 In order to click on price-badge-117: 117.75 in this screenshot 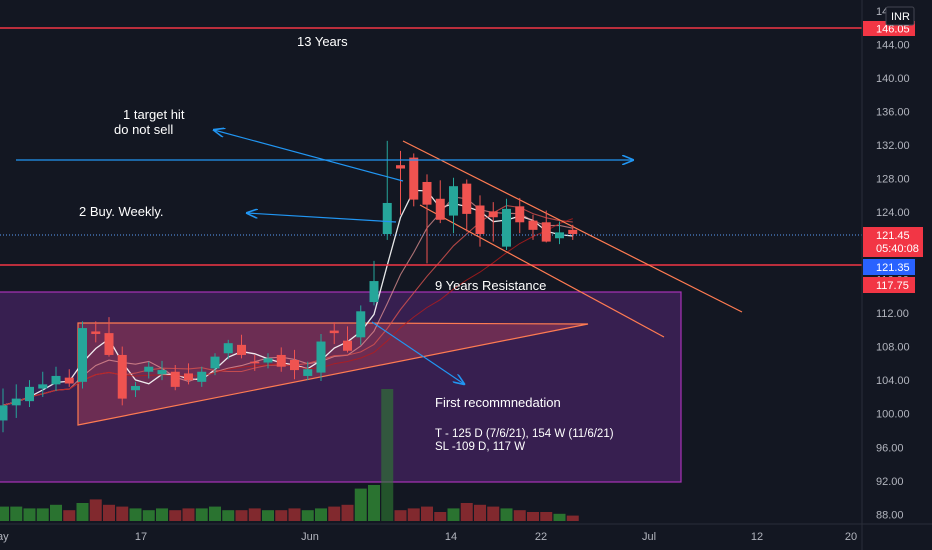, I will do `click(889, 285)`.